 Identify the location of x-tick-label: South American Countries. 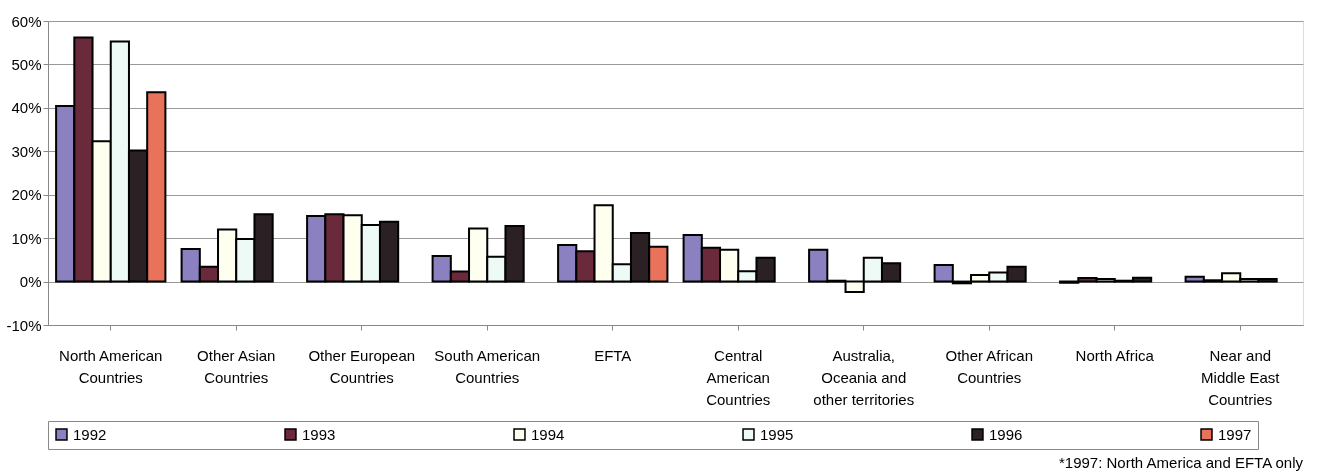
(487, 366).